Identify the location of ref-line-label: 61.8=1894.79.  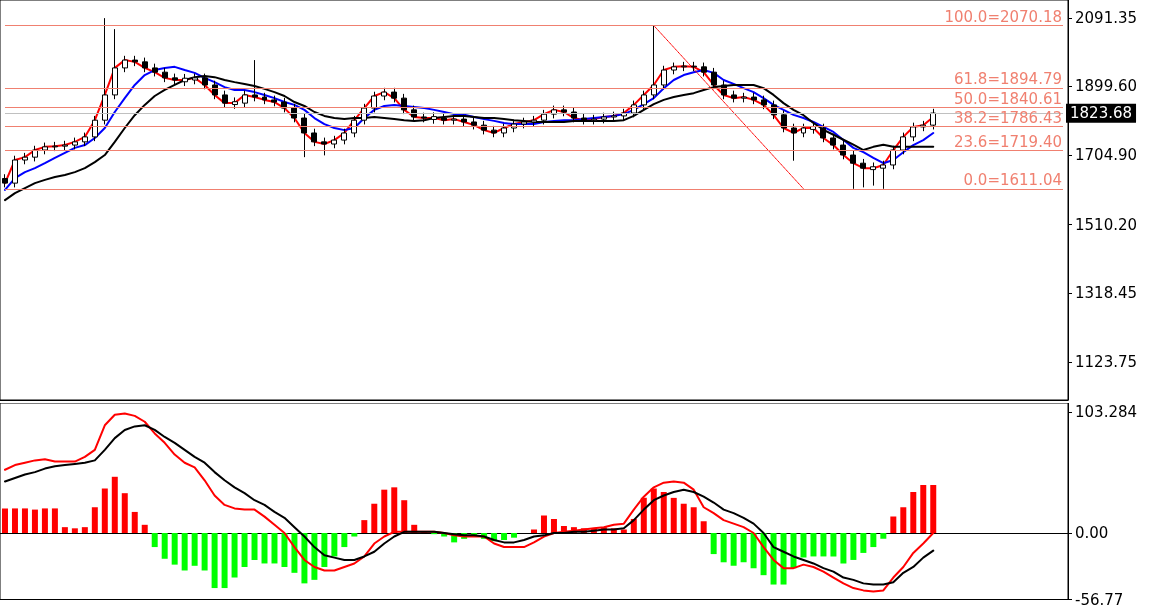
(1008, 79).